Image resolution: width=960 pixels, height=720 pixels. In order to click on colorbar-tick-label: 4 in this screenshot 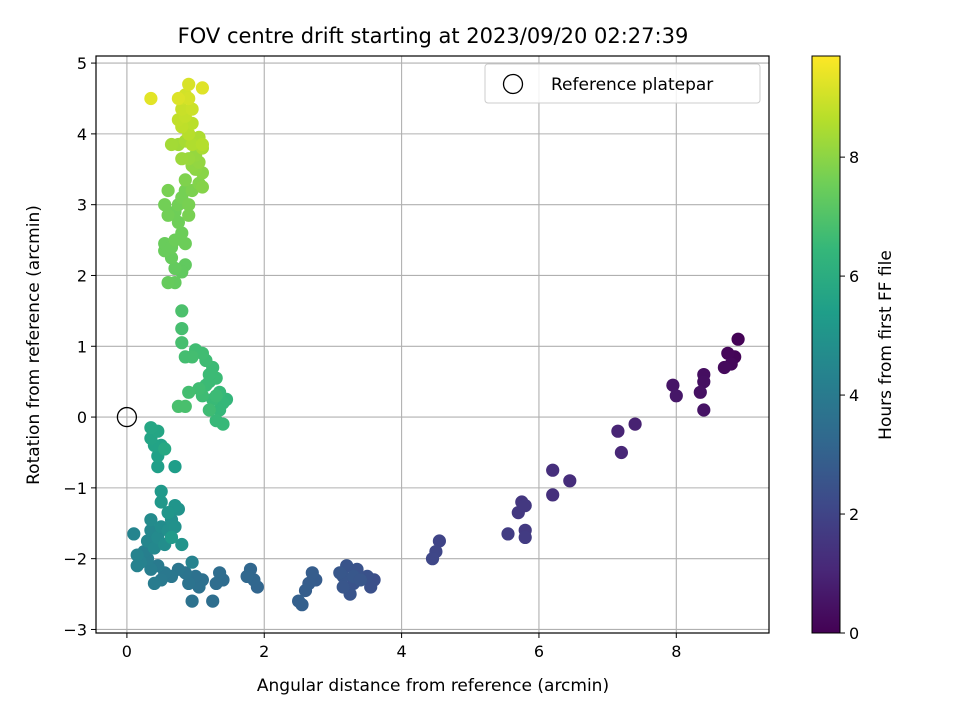, I will do `click(854, 395)`.